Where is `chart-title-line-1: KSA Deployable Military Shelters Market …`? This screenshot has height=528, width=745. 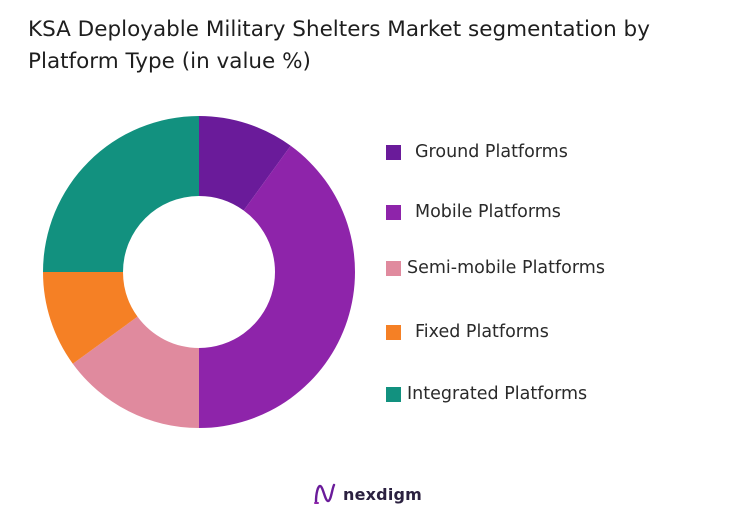 chart-title-line-1: KSA Deployable Military Shelters Market … is located at coordinates (339, 29).